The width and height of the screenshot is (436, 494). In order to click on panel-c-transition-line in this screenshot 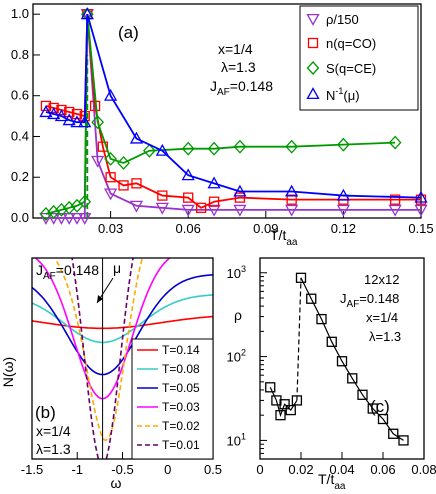, I will do `click(299, 339)`.